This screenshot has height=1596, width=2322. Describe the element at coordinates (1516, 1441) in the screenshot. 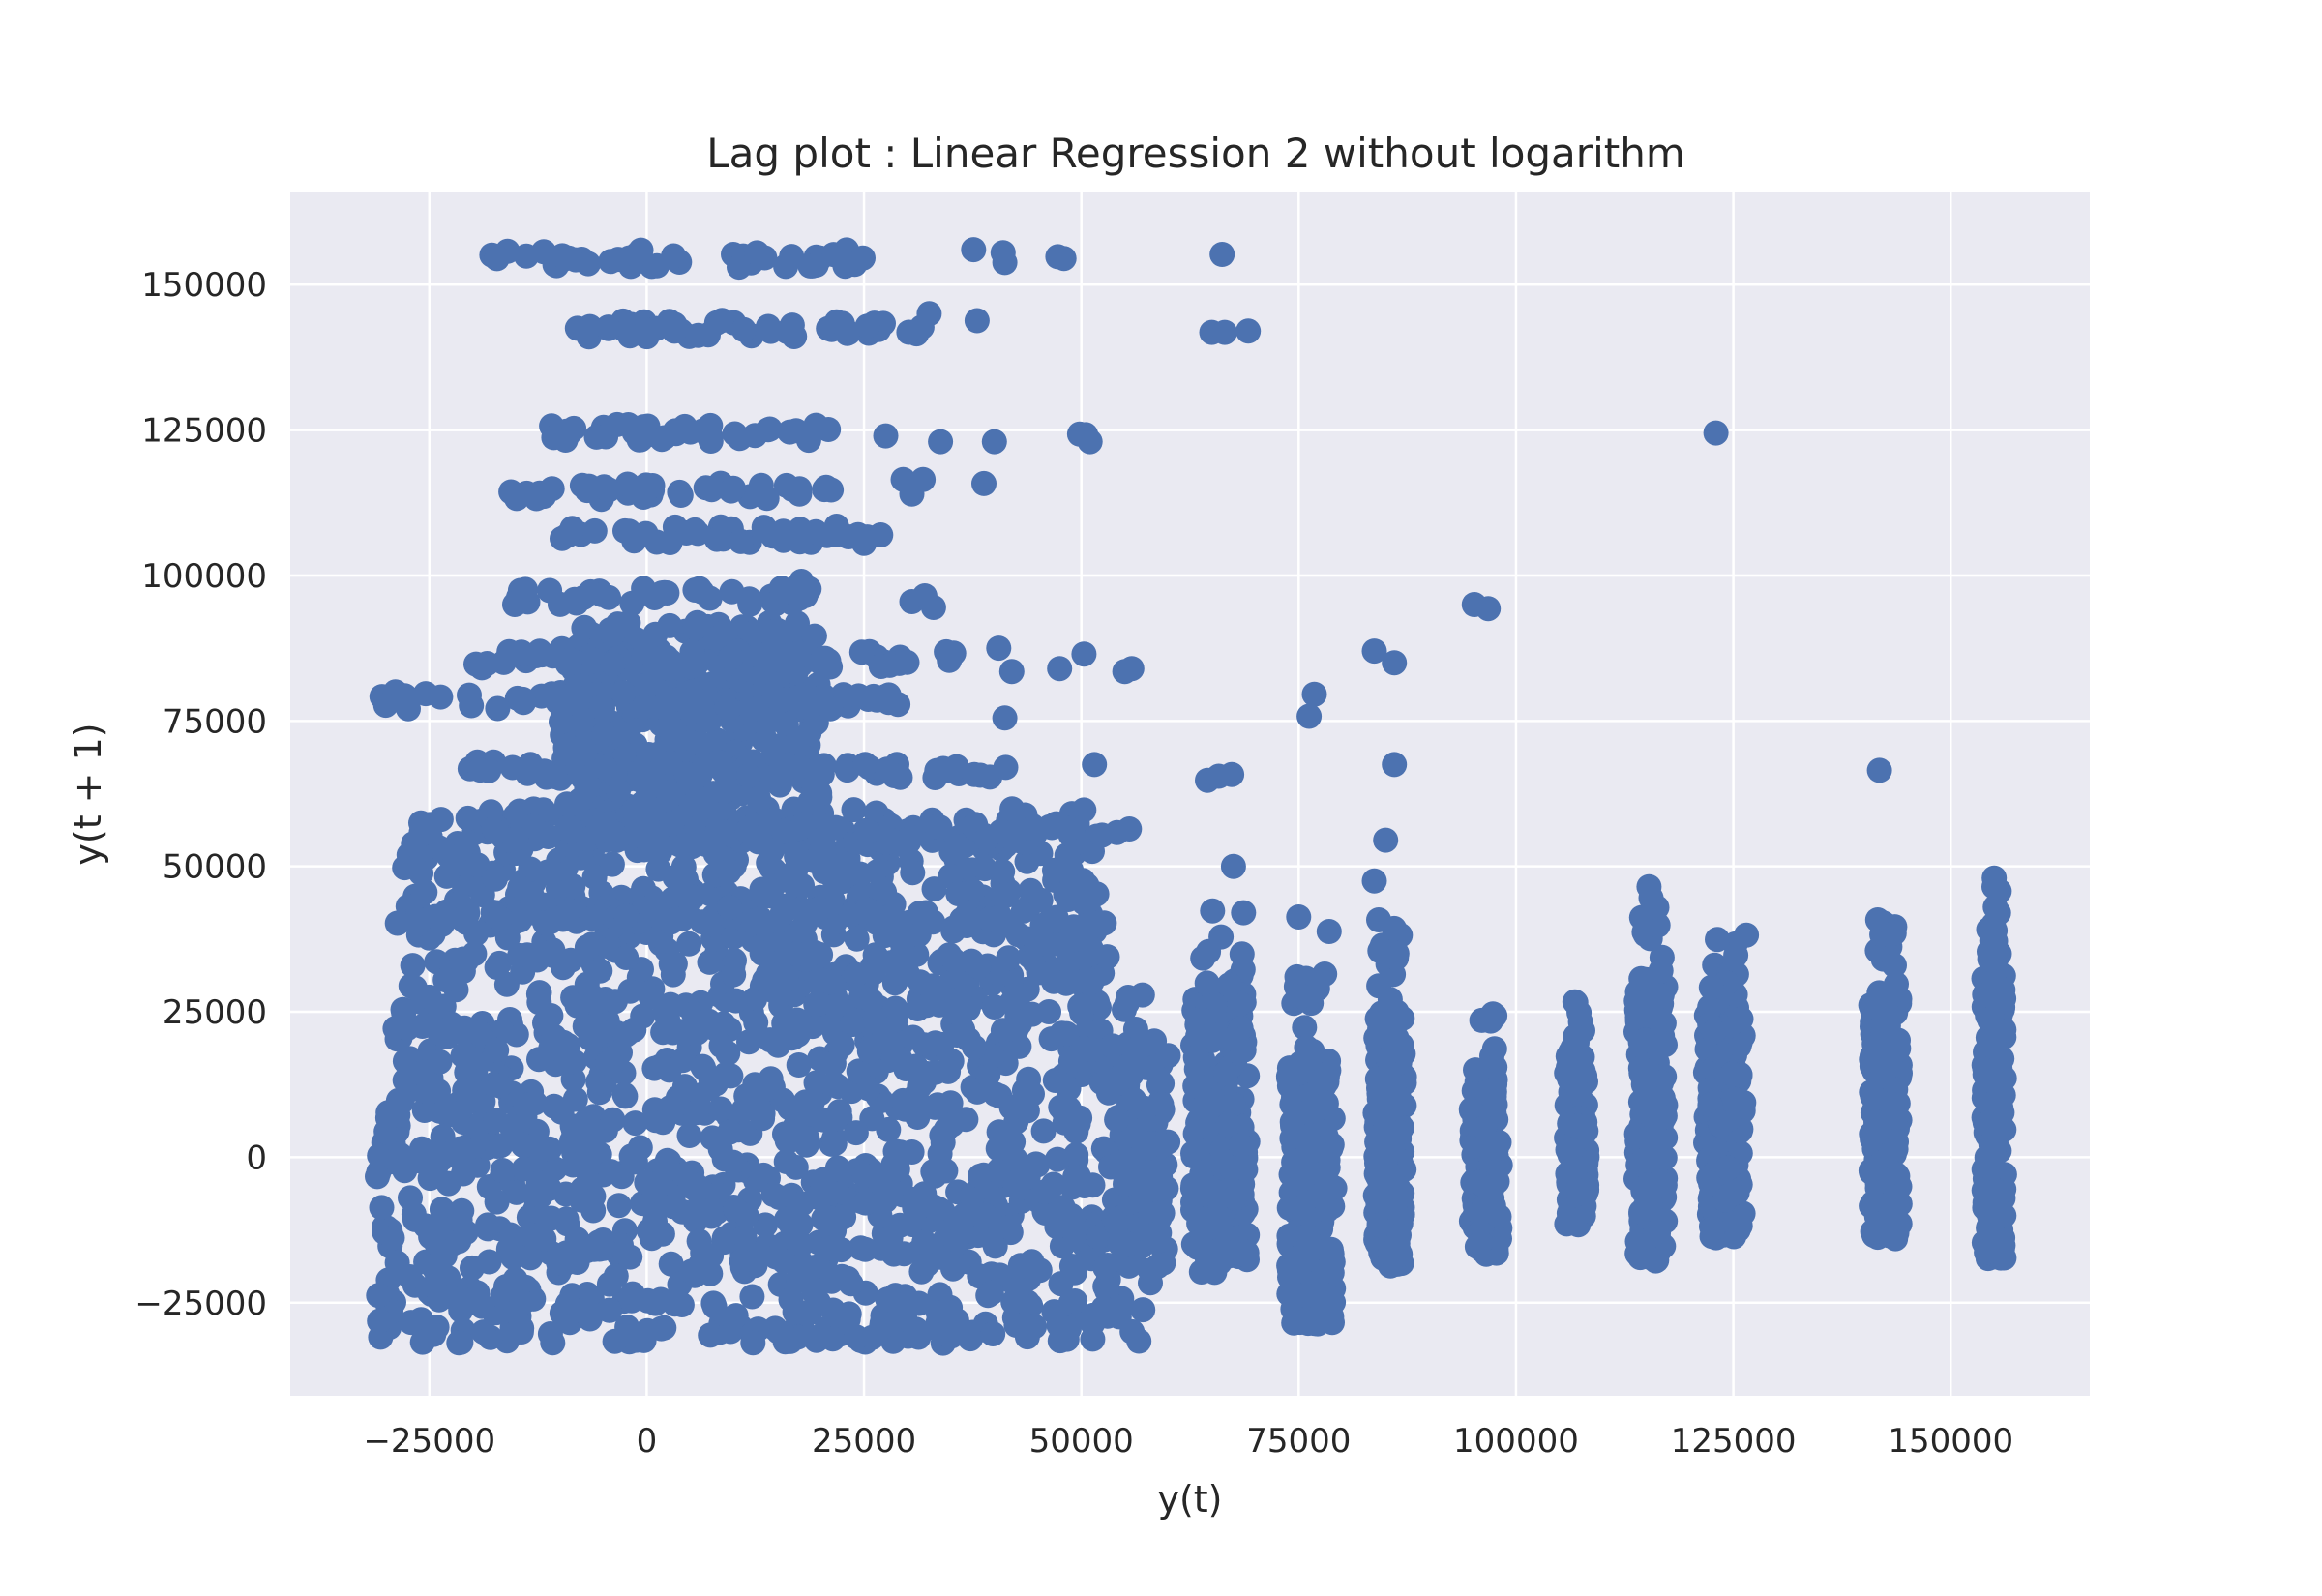

I see `x-tick-label: 100000` at that location.